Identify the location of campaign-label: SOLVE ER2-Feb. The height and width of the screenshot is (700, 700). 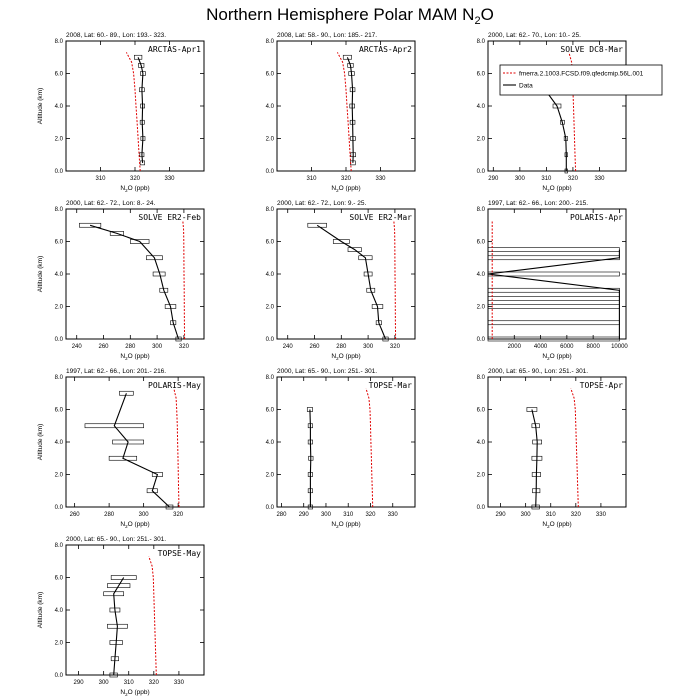
(169, 217).